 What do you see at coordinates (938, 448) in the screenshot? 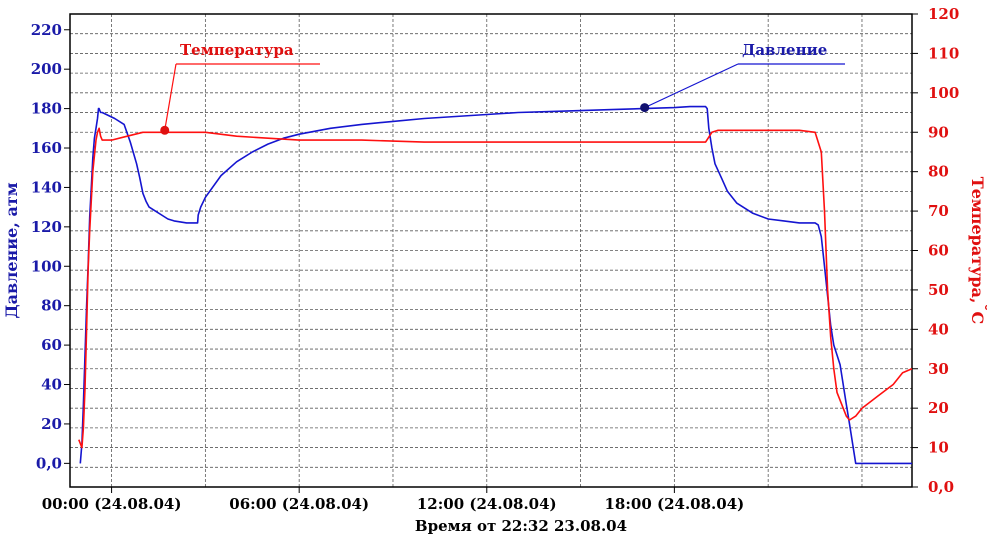
I see `right-tick-label: 10` at bounding box center [938, 448].